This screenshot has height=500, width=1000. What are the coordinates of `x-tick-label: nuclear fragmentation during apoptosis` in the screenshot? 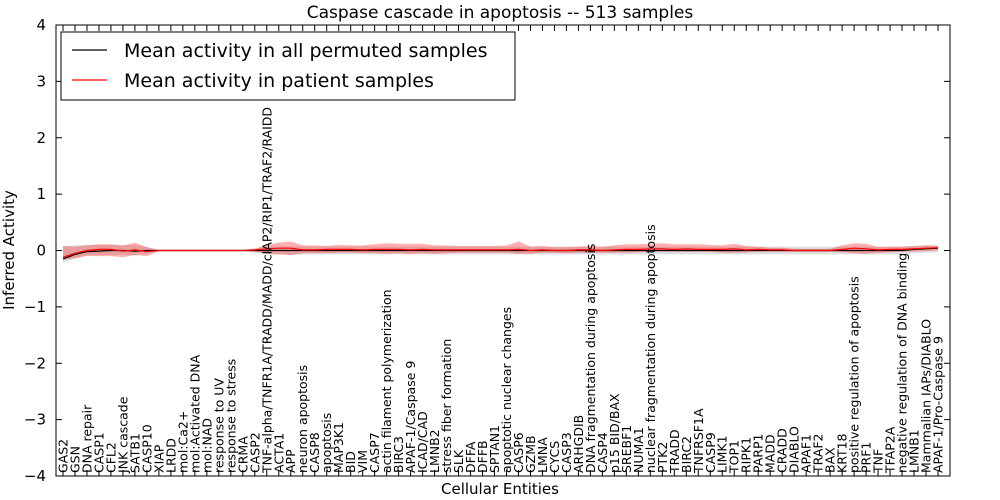 It's located at (650, 348).